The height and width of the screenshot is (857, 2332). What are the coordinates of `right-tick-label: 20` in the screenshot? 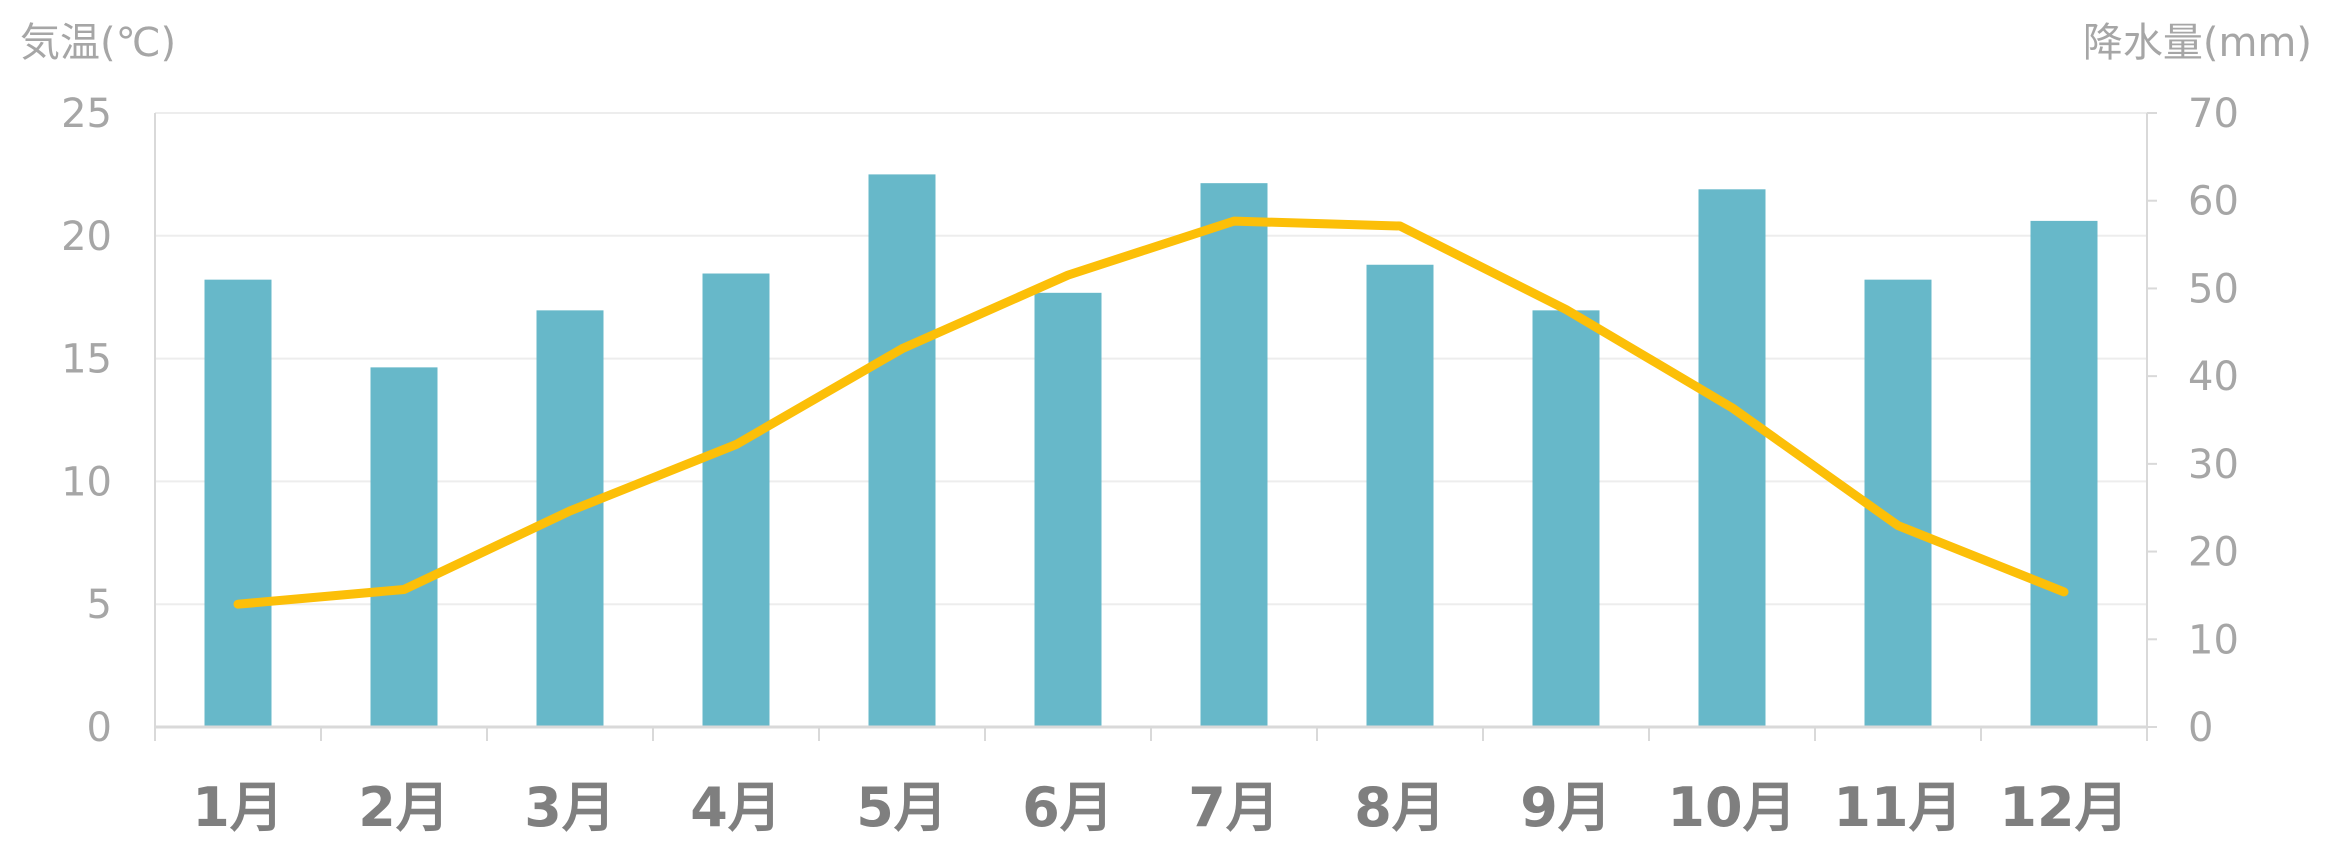 It's located at (2213, 553).